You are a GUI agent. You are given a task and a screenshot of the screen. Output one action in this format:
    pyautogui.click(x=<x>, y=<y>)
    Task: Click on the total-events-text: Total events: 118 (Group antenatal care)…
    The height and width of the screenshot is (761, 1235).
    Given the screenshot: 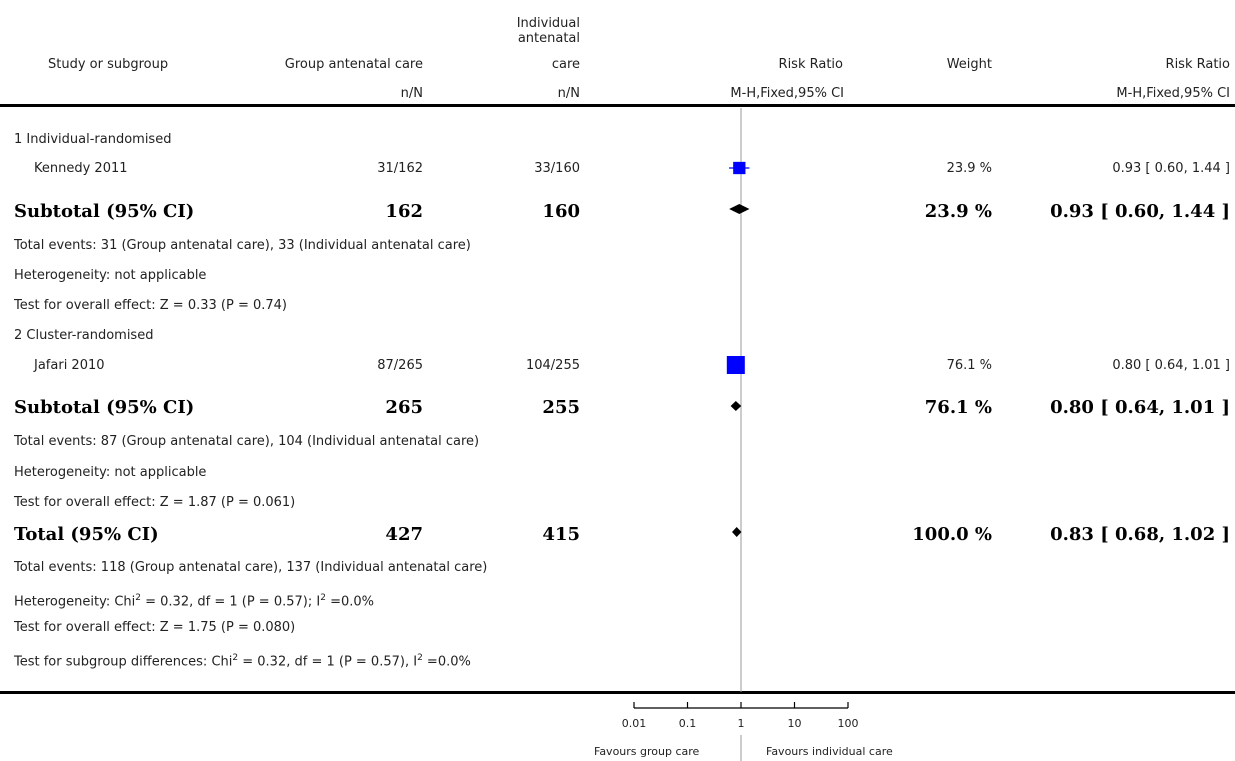 What is the action you would take?
    pyautogui.click(x=251, y=567)
    